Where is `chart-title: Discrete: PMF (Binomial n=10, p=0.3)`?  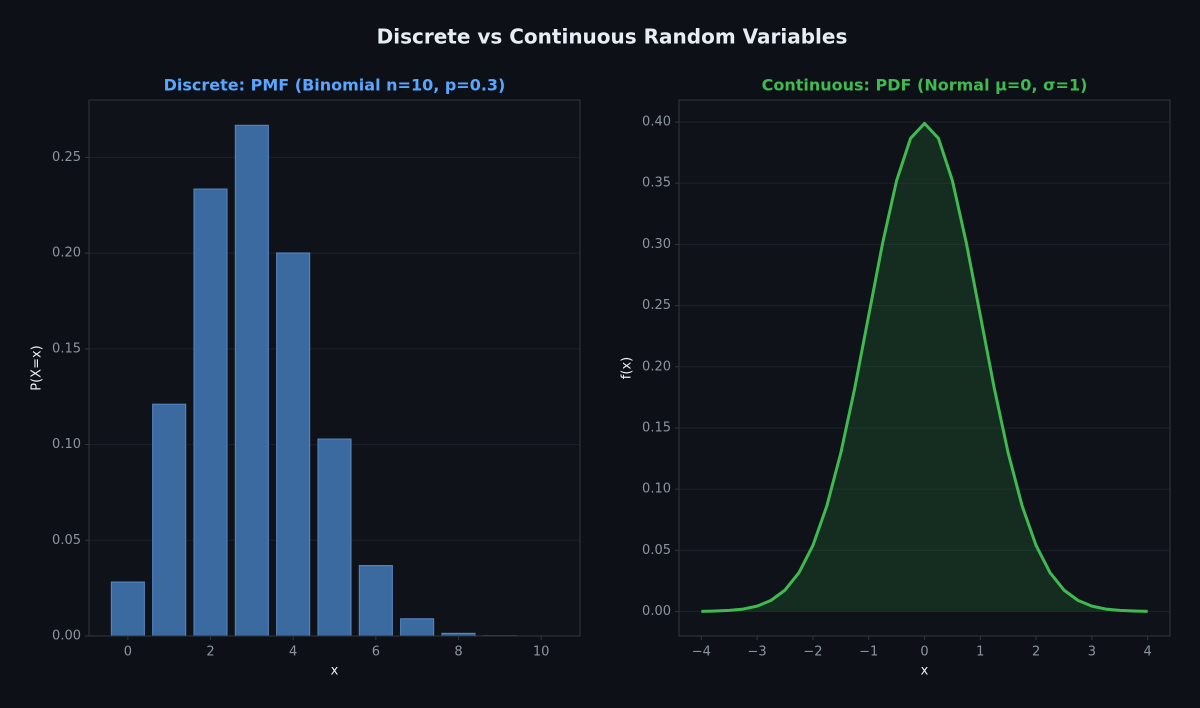
chart-title: Discrete: PMF (Binomial n=10, p=0.3) is located at coordinates (335, 85).